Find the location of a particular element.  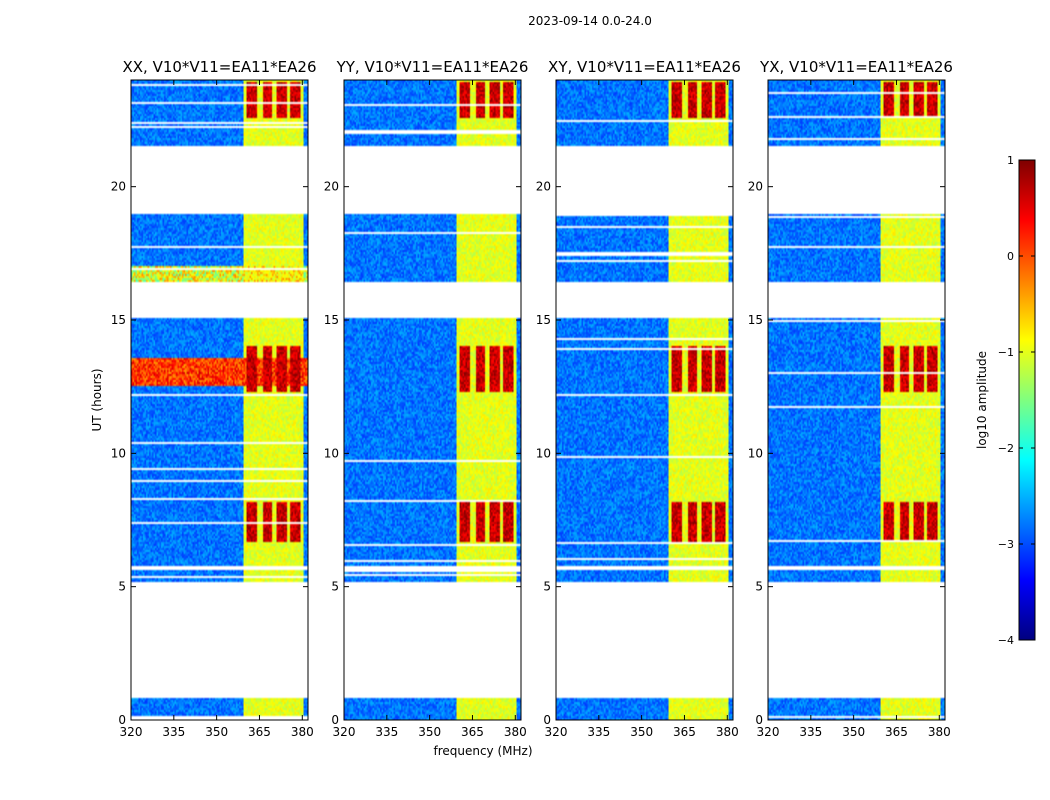

colorbar-tick-label: −2 is located at coordinates (1006, 448).